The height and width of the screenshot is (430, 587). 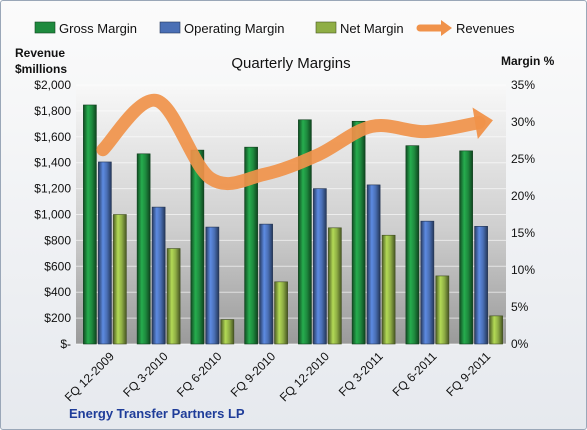 I want to click on right-tick-label: 35%, so click(x=523, y=85).